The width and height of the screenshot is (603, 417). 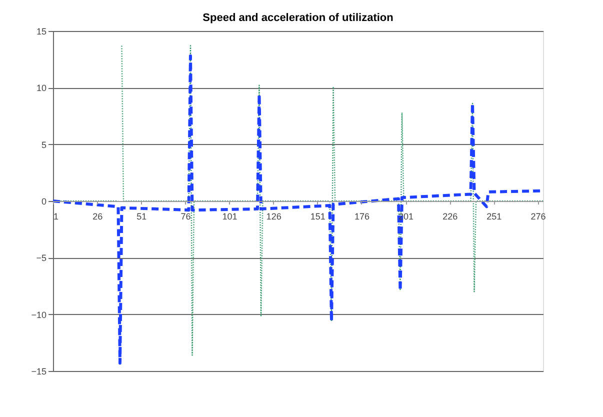 I want to click on y-tick-label: 10, so click(x=41, y=88).